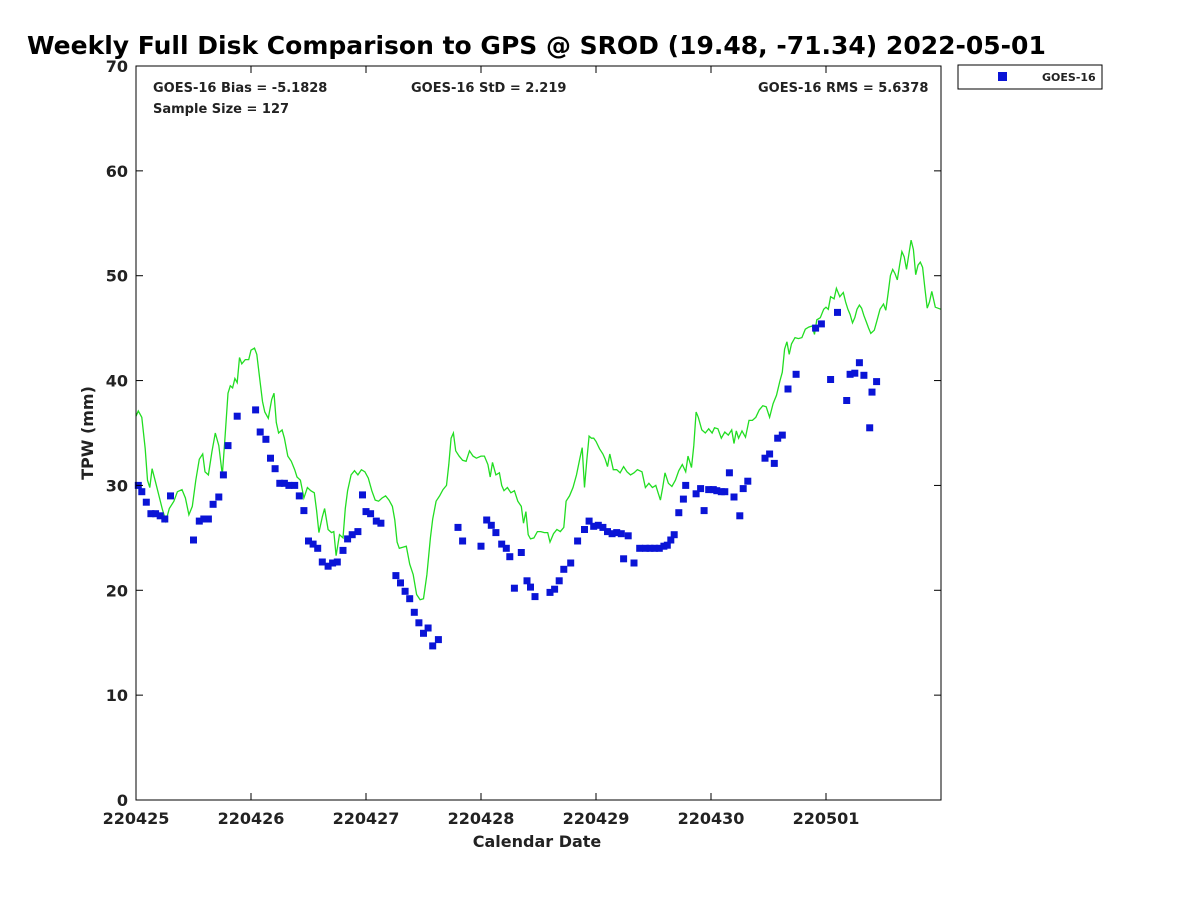 This screenshot has height=900, width=1200. I want to click on stat-std: GOES-16 StD = 2.219, so click(488, 88).